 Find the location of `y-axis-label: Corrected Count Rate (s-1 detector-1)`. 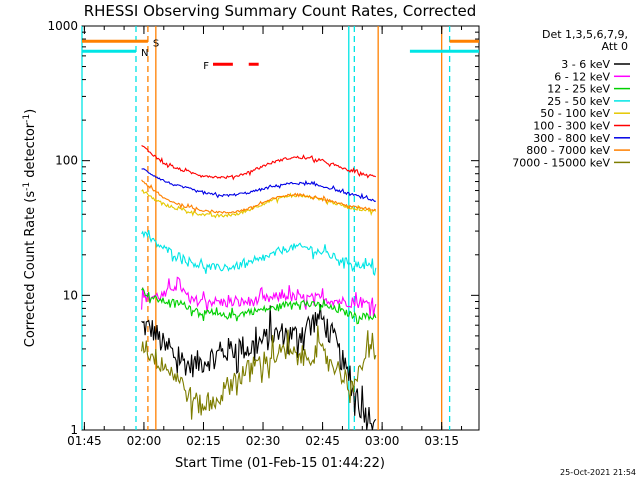

y-axis-label: Corrected Count Rate (s-1 detector-1) is located at coordinates (30, 228).